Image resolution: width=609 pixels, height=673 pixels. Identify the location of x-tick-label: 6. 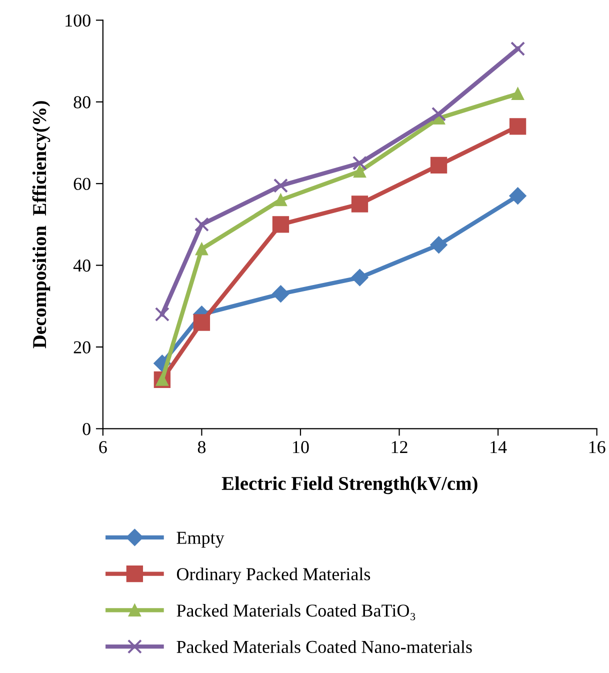
(103, 447).